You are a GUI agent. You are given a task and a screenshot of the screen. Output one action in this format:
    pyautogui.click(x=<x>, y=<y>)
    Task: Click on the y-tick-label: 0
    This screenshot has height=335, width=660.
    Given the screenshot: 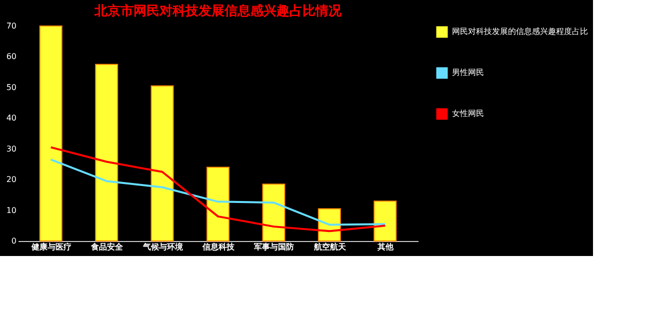 What is the action you would take?
    pyautogui.click(x=13, y=241)
    